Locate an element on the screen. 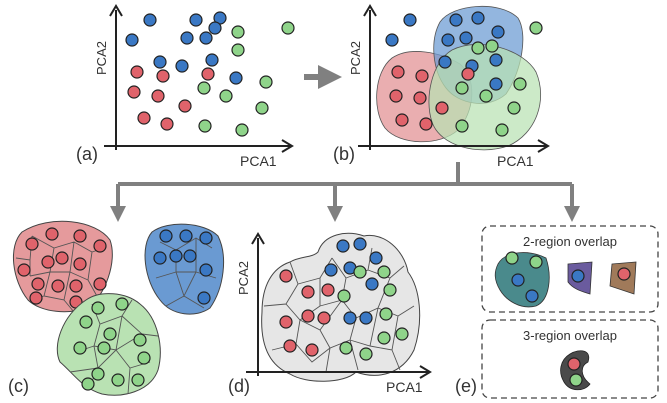 This screenshot has height=403, width=667. three-region-overlap-title: 3-region overlap is located at coordinates (570, 335).